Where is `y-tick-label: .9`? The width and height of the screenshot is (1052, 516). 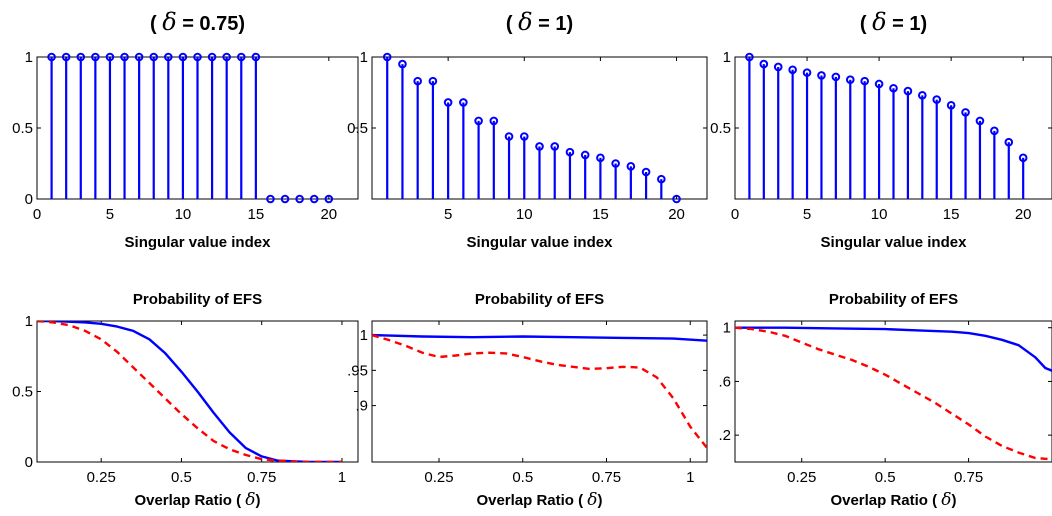 y-tick-label: .9 is located at coordinates (361, 406).